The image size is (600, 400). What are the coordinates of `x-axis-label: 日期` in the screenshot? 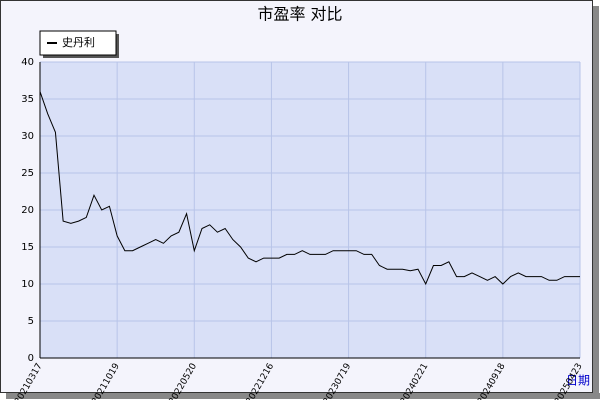 It's located at (578, 381).